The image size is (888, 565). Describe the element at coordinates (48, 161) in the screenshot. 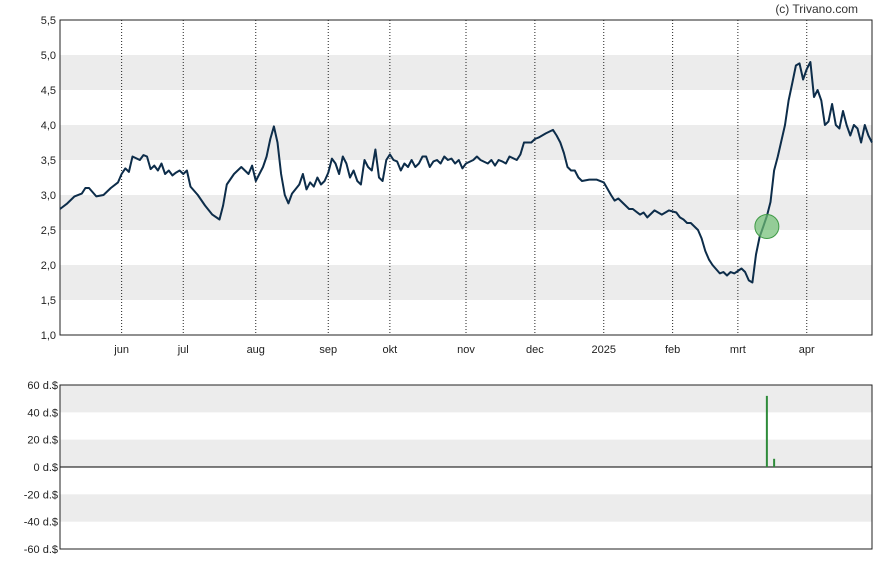

I see `y-tick-label: 3,5` at that location.